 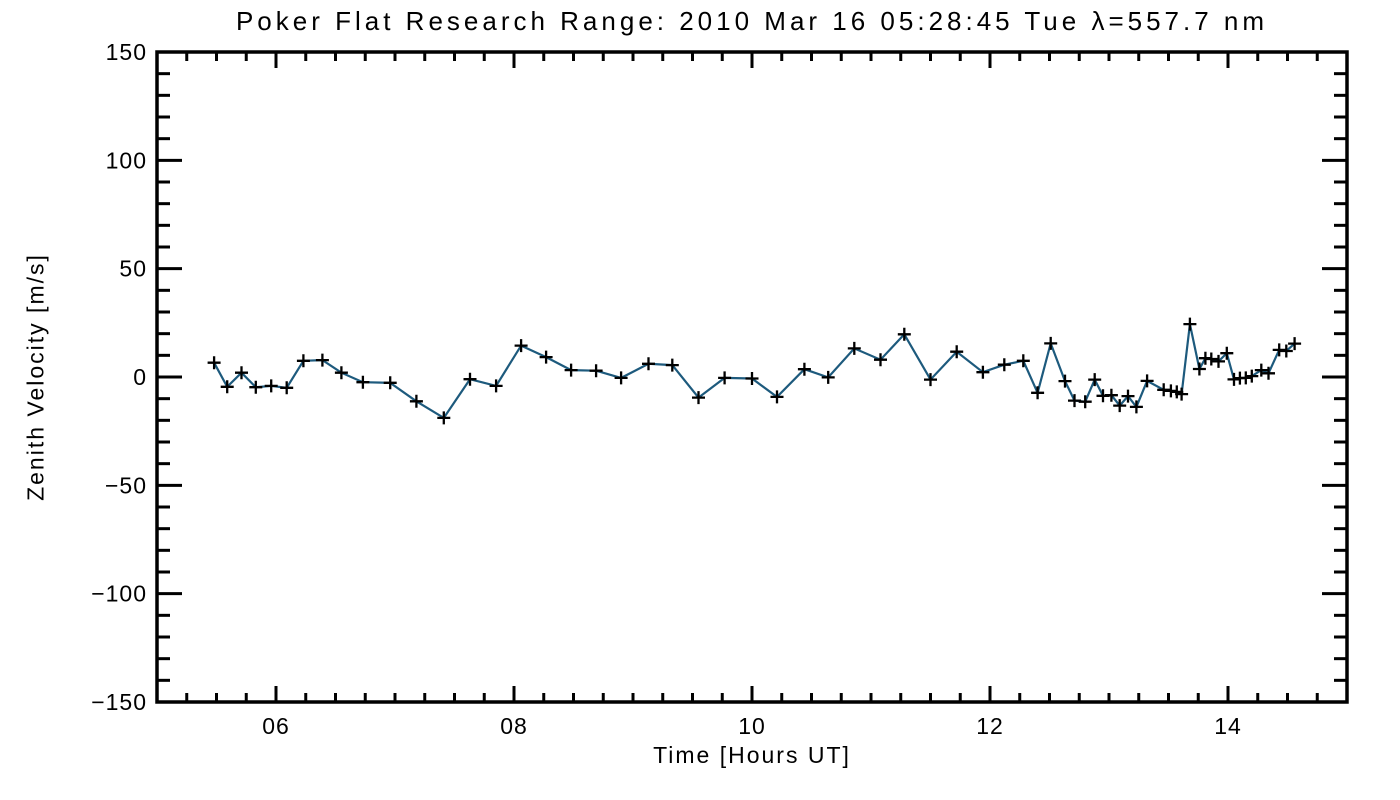 What do you see at coordinates (119, 702) in the screenshot?
I see `y-tick-label: −150` at bounding box center [119, 702].